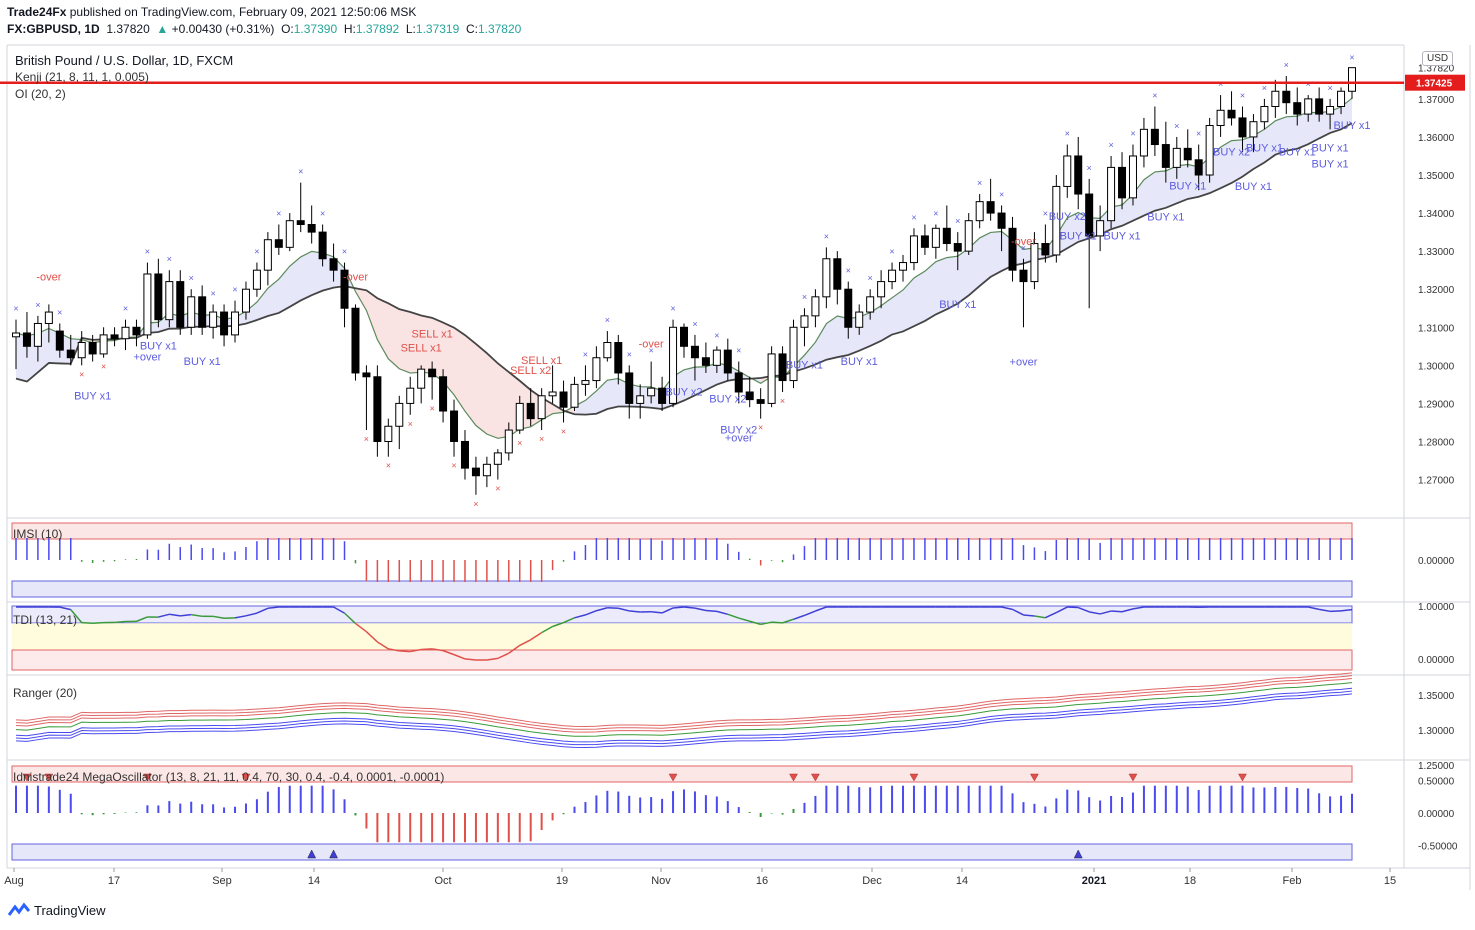  I want to click on ranger-line, so click(684, 699).